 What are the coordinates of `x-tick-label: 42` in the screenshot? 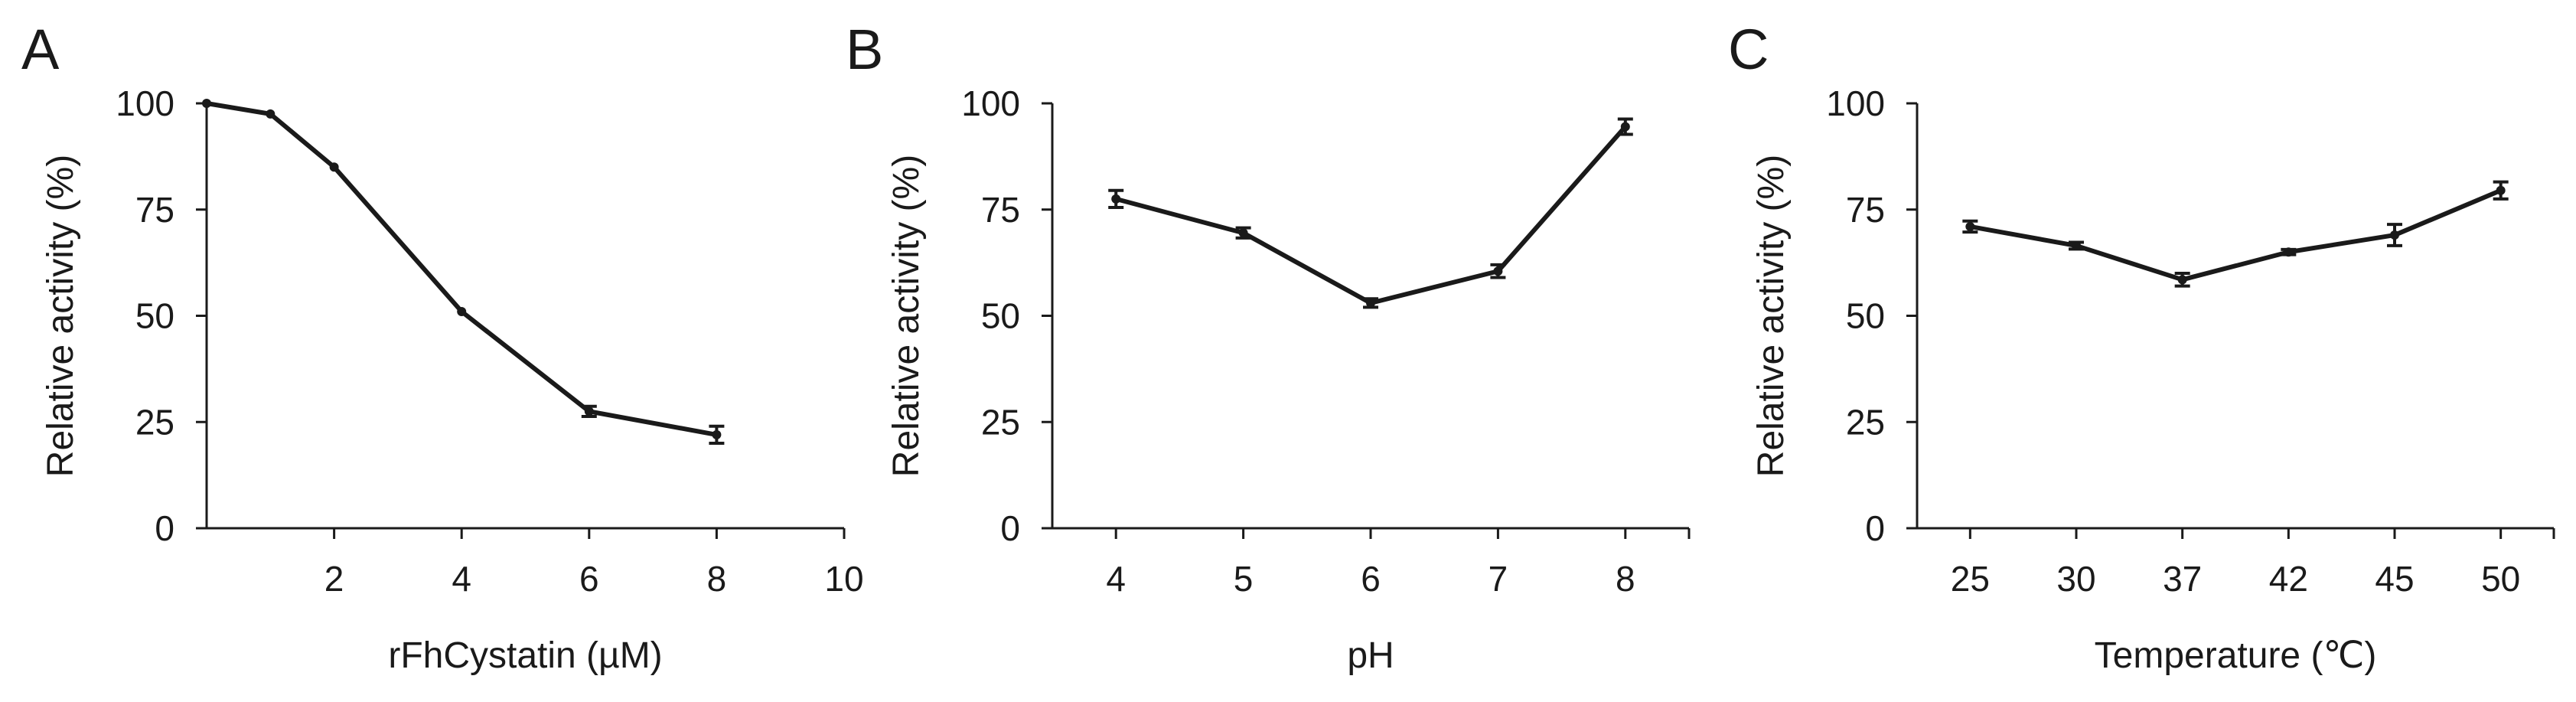 It's located at (2288, 579).